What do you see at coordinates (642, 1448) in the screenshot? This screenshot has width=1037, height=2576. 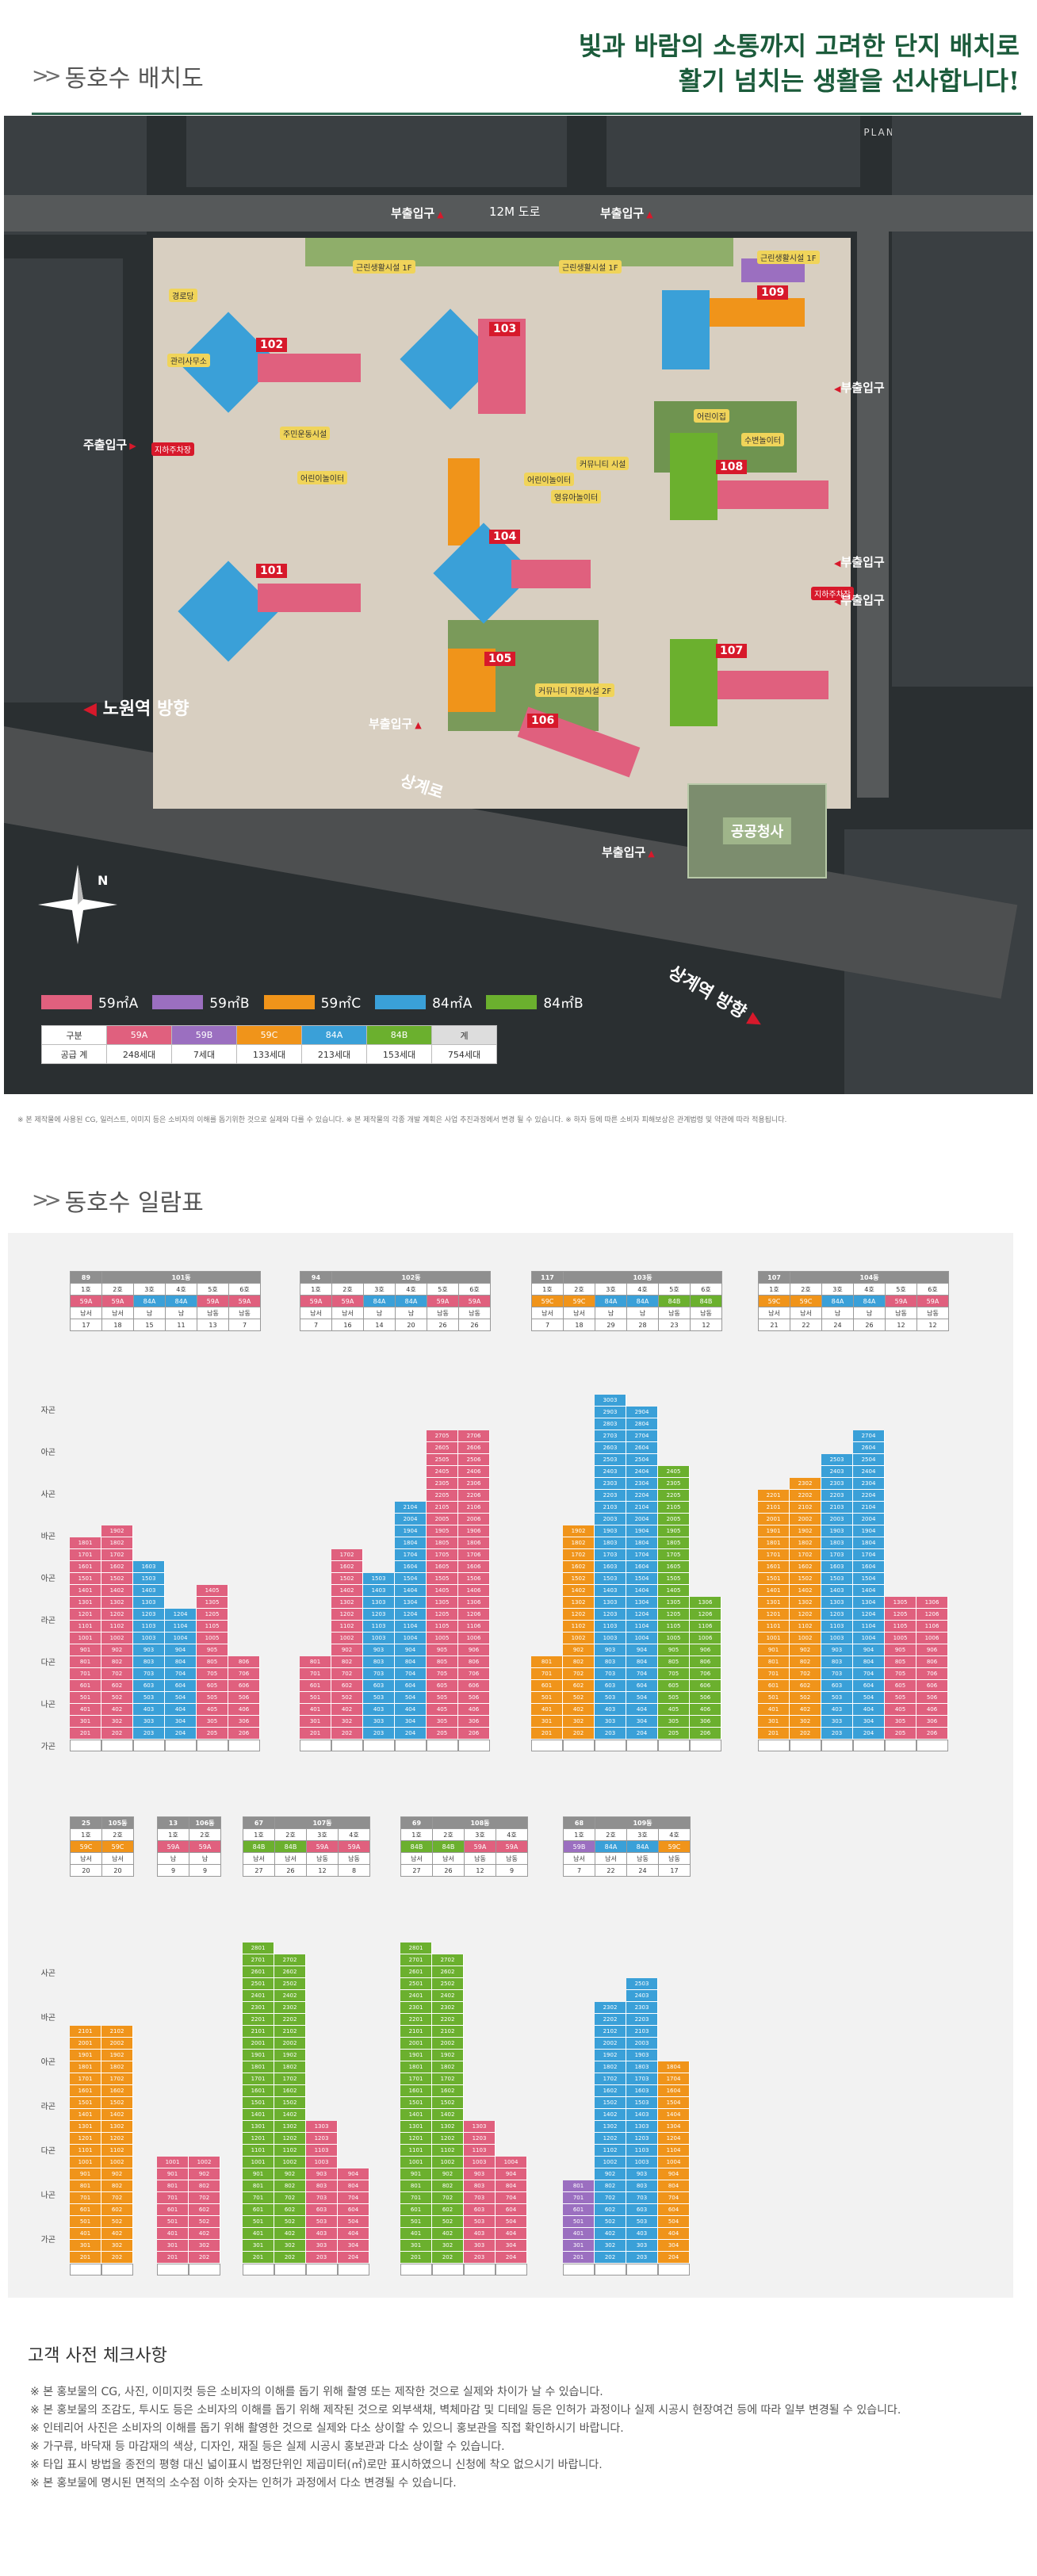 I see `unit-cell: 2604` at bounding box center [642, 1448].